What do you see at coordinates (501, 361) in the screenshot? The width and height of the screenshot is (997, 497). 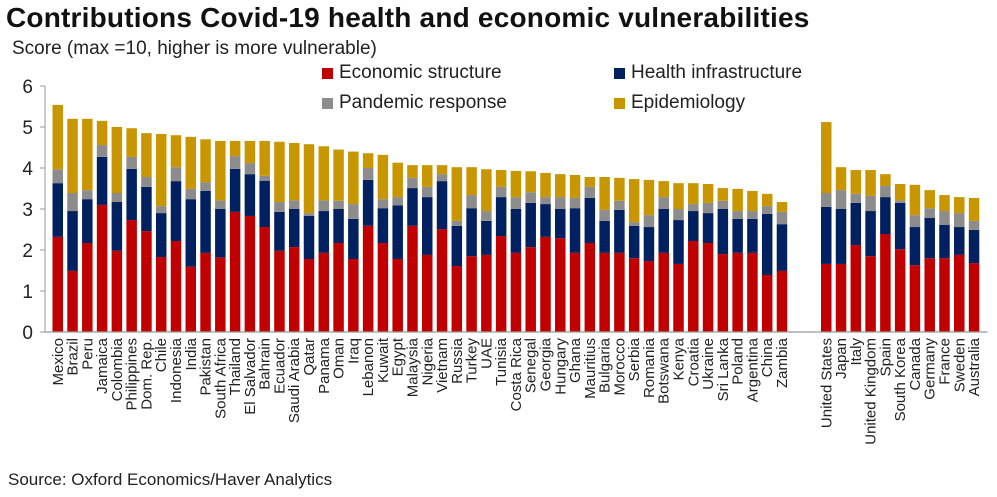 I see `x-tick-label: Tunisia` at bounding box center [501, 361].